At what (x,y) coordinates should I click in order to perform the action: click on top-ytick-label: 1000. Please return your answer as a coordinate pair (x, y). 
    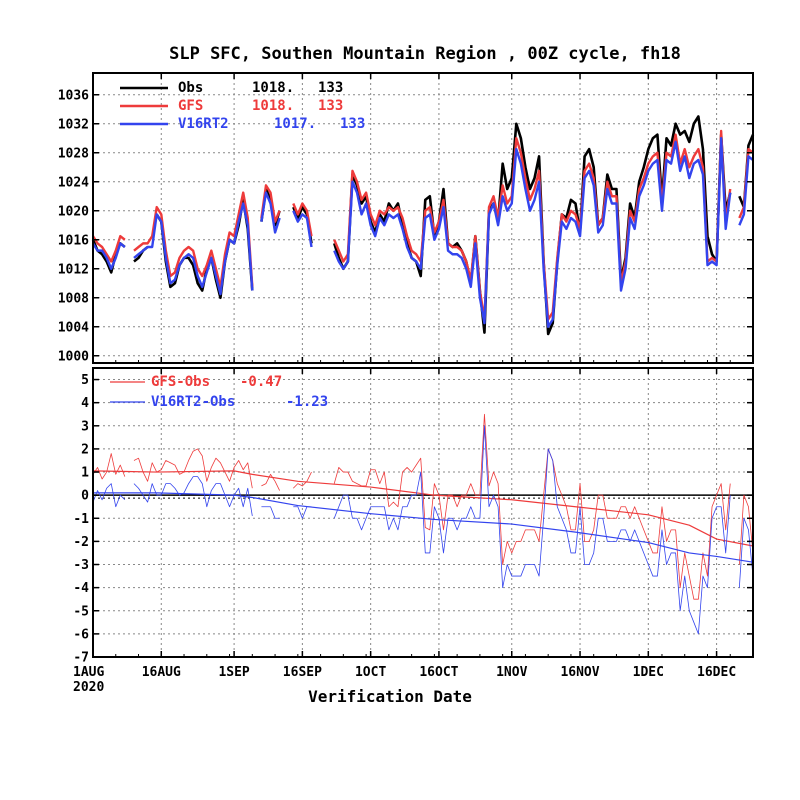
    Looking at the image, I should click on (73, 356).